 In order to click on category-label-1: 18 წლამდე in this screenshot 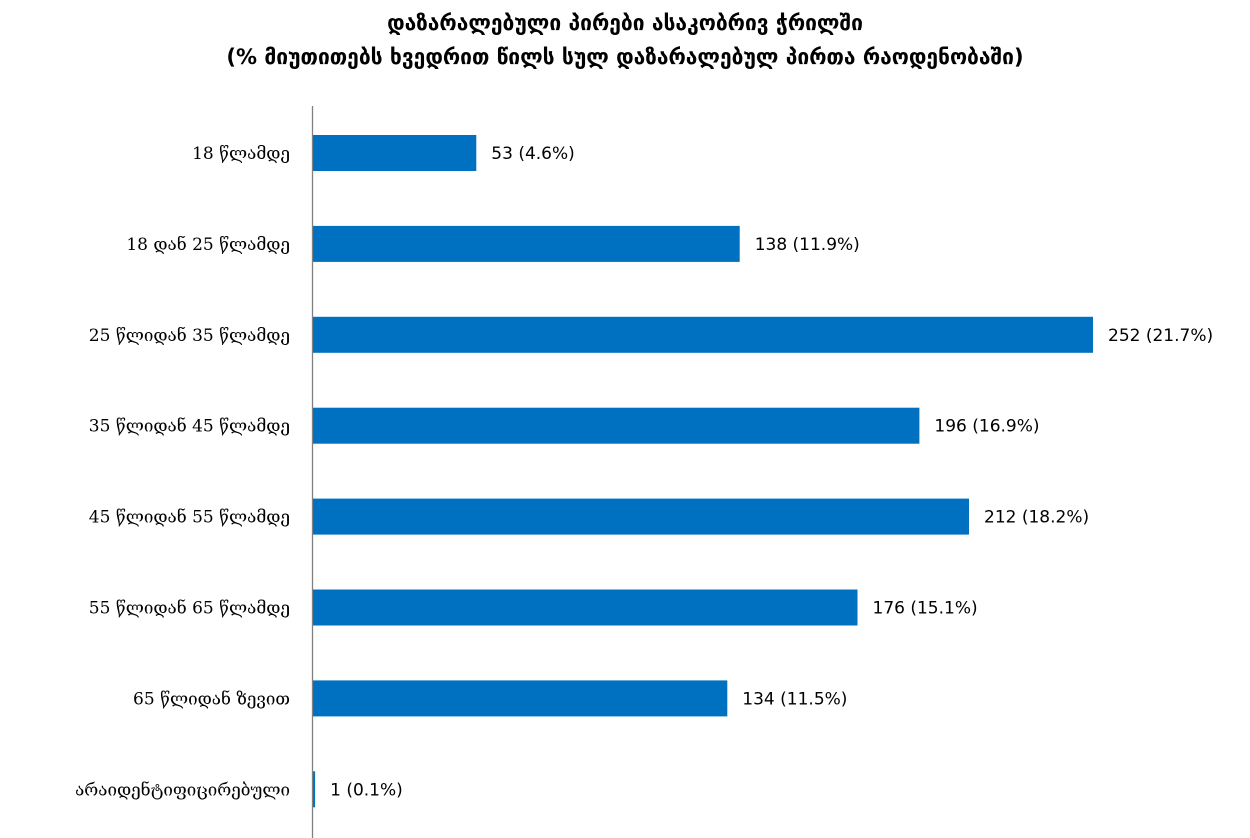, I will do `click(241, 154)`.